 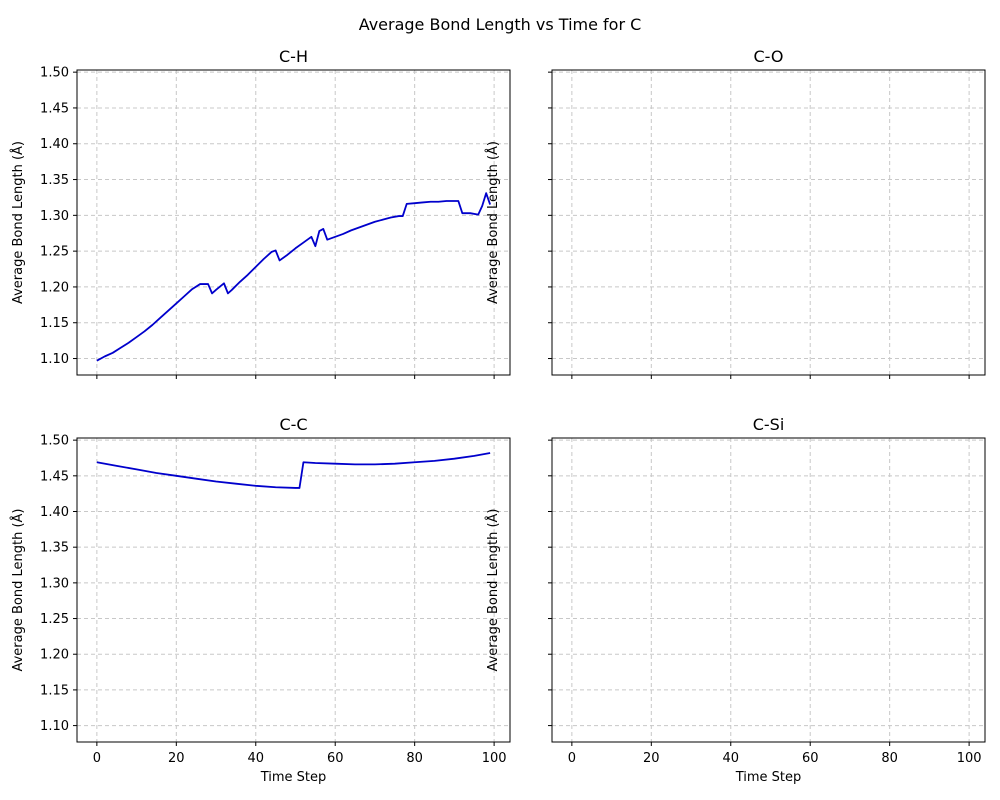 I want to click on panel-title: C-H, so click(x=293, y=56).